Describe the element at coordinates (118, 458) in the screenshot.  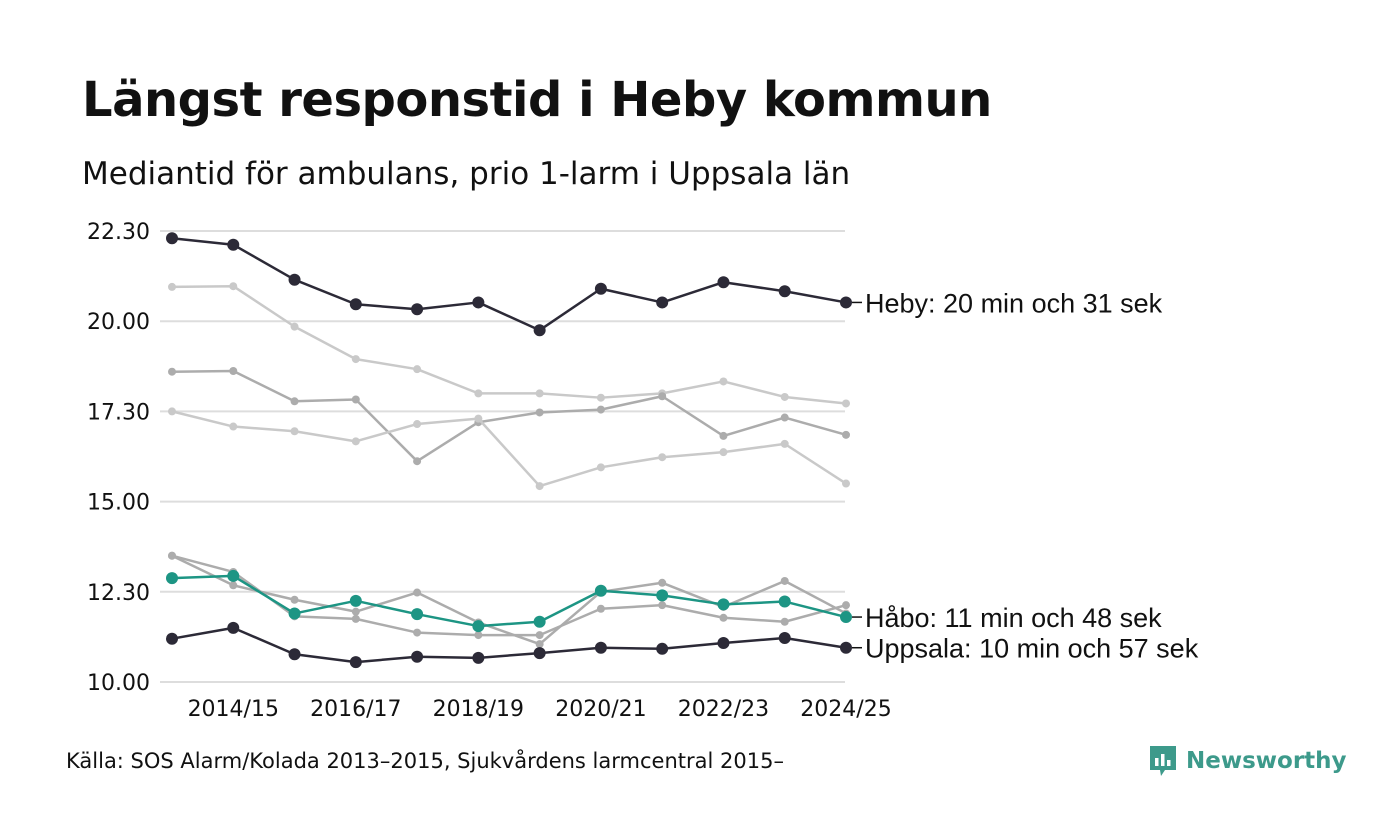
I see `y-axis-tick-labels: 10.00 12.30 15.00 17.30 20.00 22.30` at that location.